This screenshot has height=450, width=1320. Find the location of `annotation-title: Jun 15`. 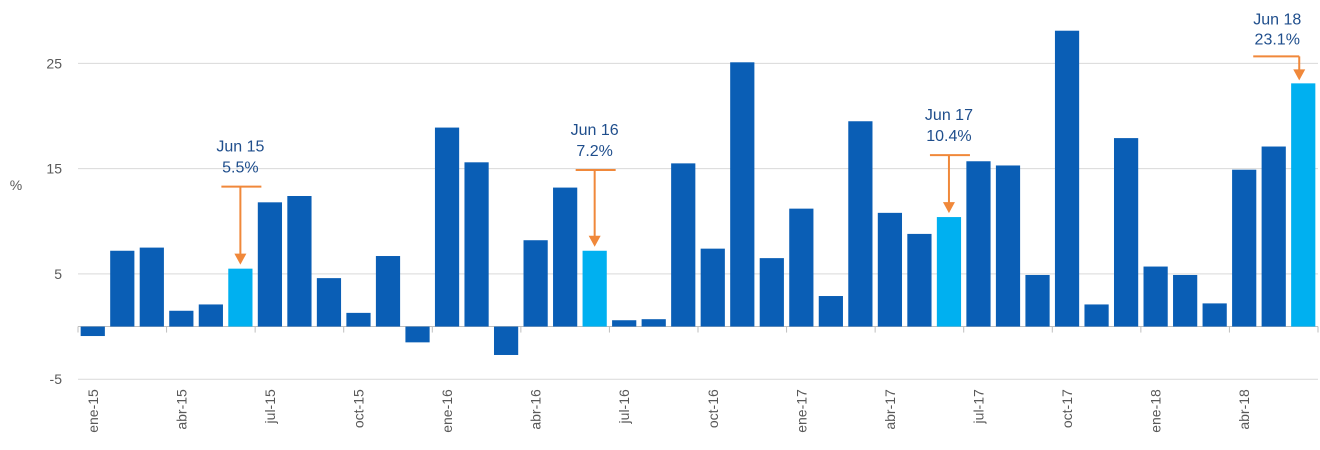

annotation-title: Jun 15 is located at coordinates (240, 147).